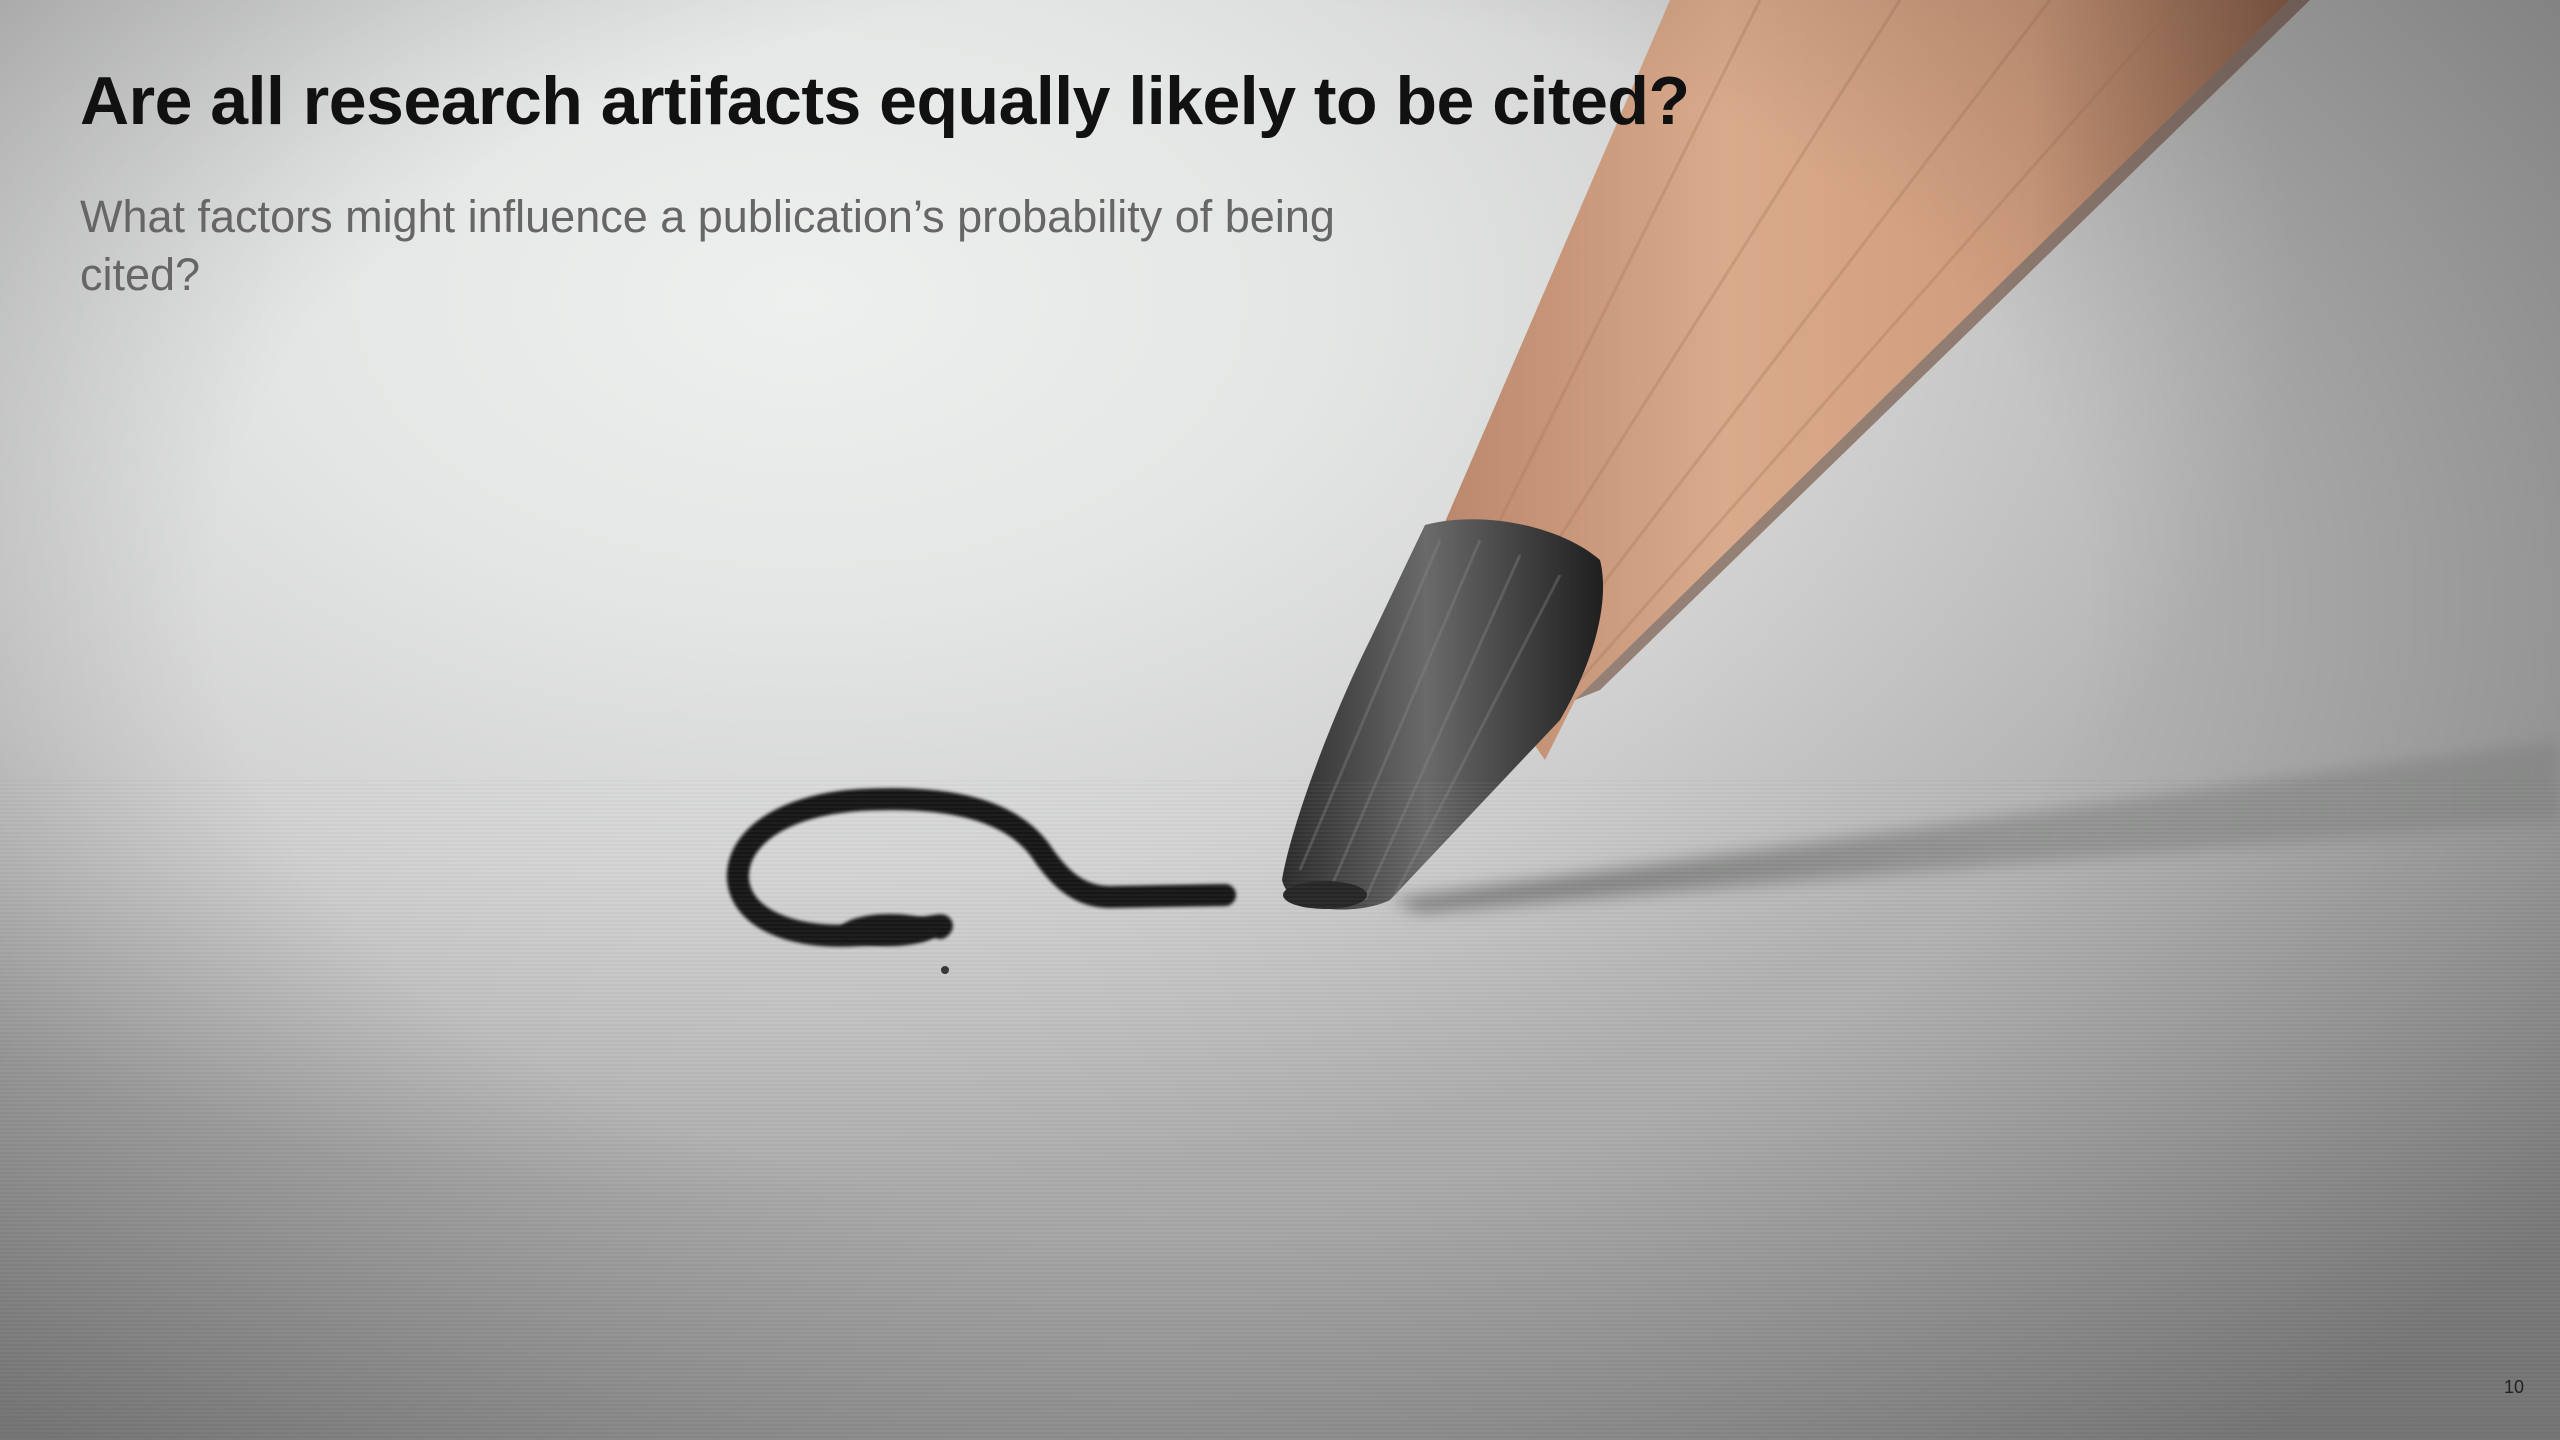  What do you see at coordinates (2513, 1387) in the screenshot?
I see `page-number: 10` at bounding box center [2513, 1387].